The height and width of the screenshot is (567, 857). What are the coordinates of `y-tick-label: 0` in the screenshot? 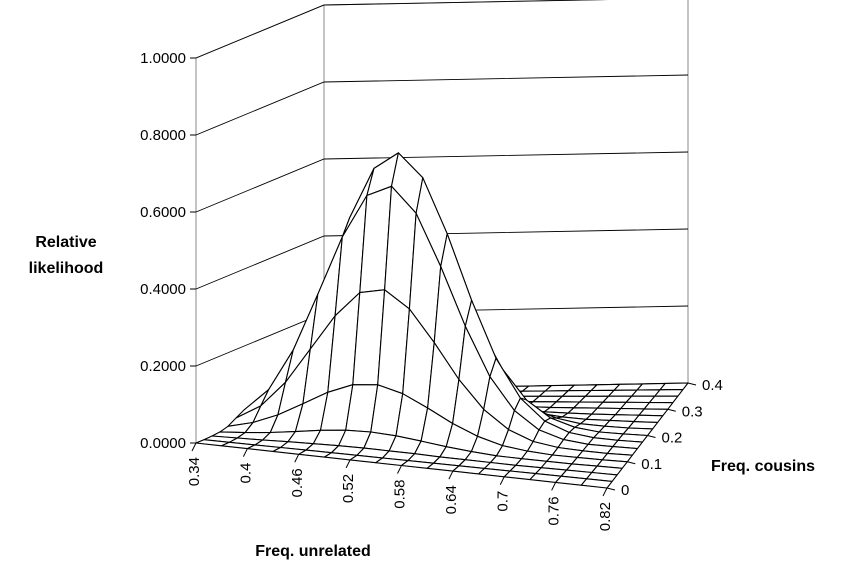 It's located at (625, 490).